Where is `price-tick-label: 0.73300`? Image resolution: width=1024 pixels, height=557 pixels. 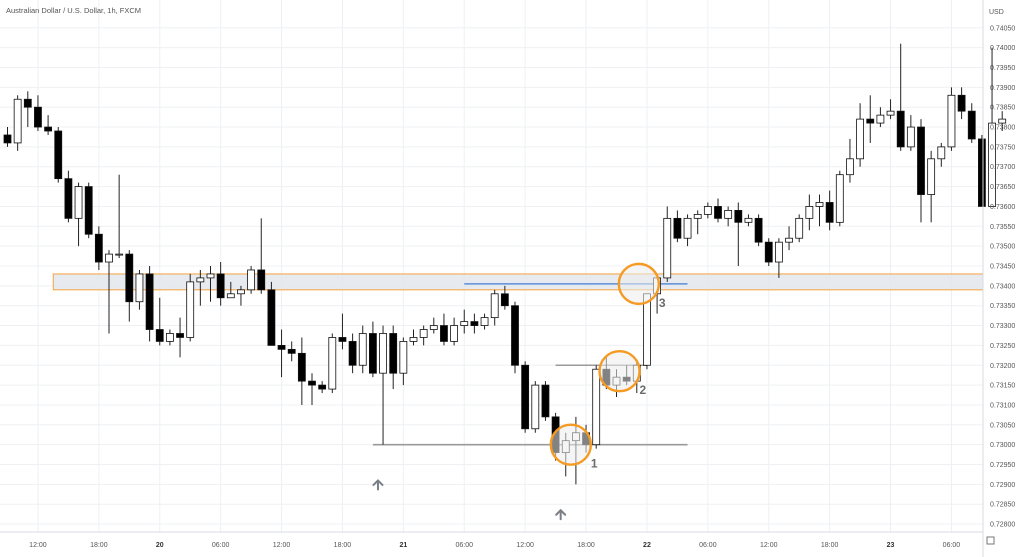
price-tick-label: 0.73300 is located at coordinates (1002, 326).